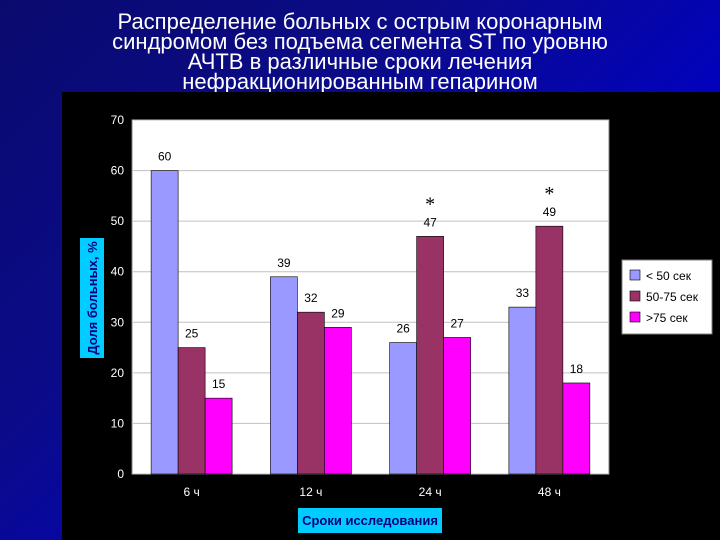 The width and height of the screenshot is (720, 540). I want to click on y-tick-label: 30, so click(118, 322).